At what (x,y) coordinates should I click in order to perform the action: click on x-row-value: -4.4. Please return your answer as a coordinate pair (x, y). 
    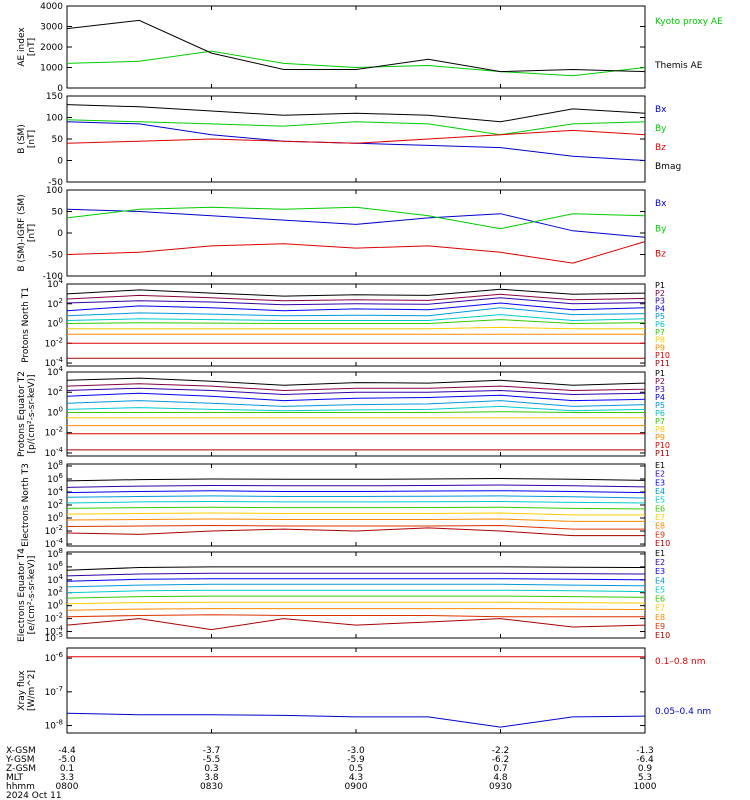
    Looking at the image, I should click on (67, 751).